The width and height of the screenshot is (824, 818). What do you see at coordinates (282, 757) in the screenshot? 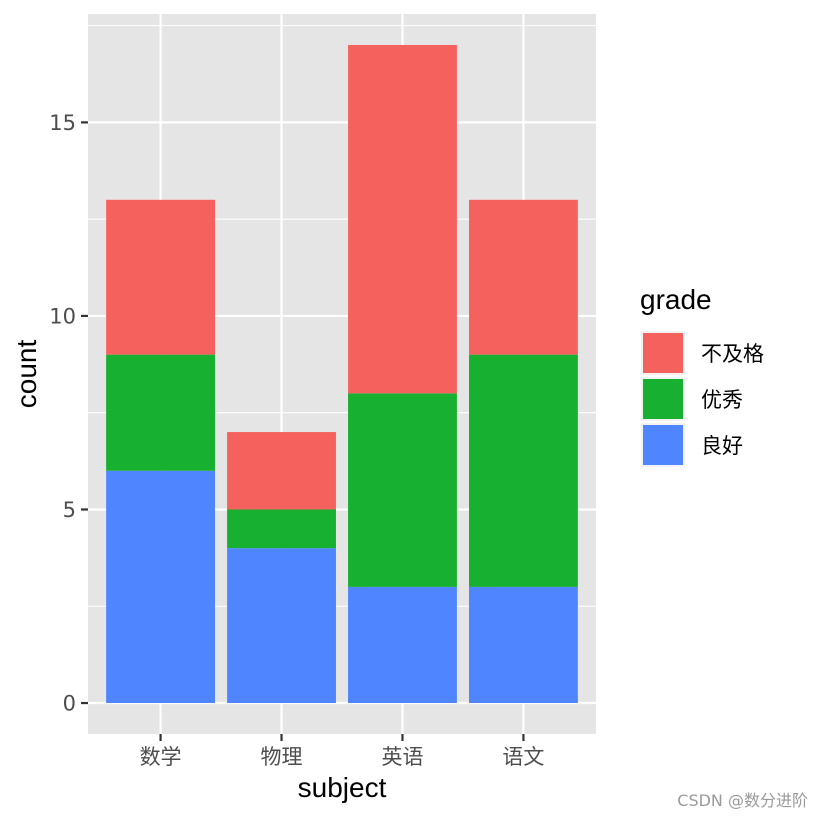
I see `x-tick-label: 物理` at bounding box center [282, 757].